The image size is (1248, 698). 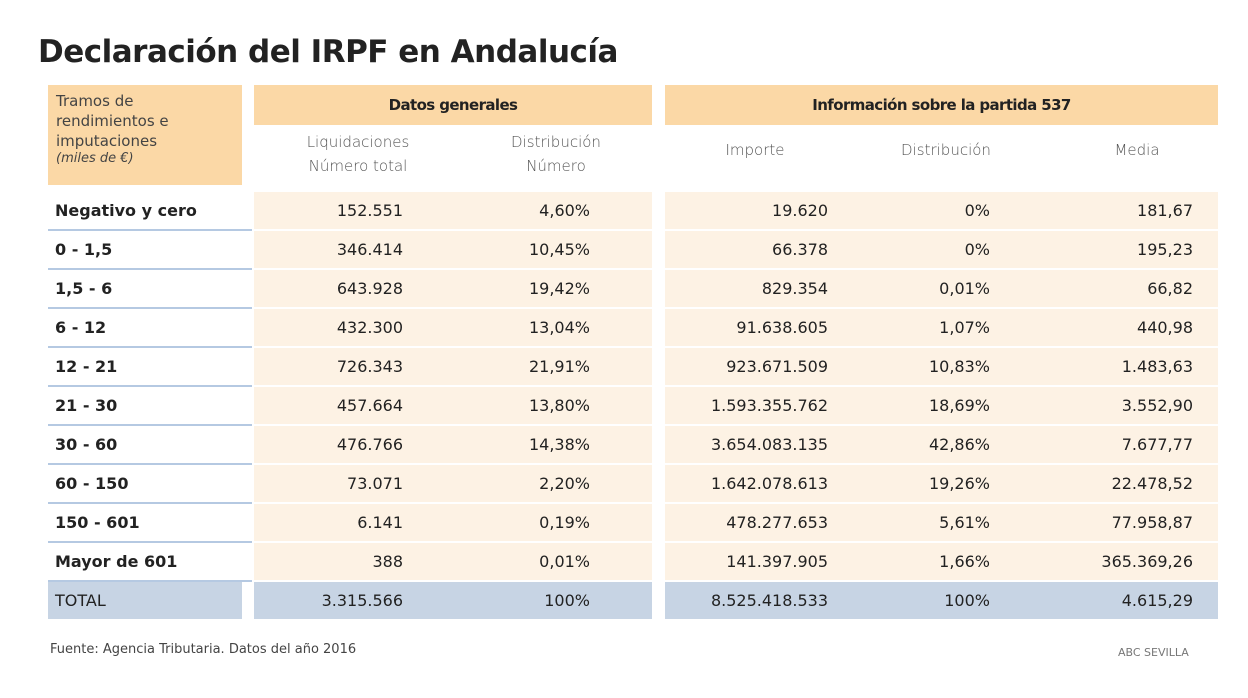 I want to click on column-header: Liquidaciones, so click(x=358, y=142).